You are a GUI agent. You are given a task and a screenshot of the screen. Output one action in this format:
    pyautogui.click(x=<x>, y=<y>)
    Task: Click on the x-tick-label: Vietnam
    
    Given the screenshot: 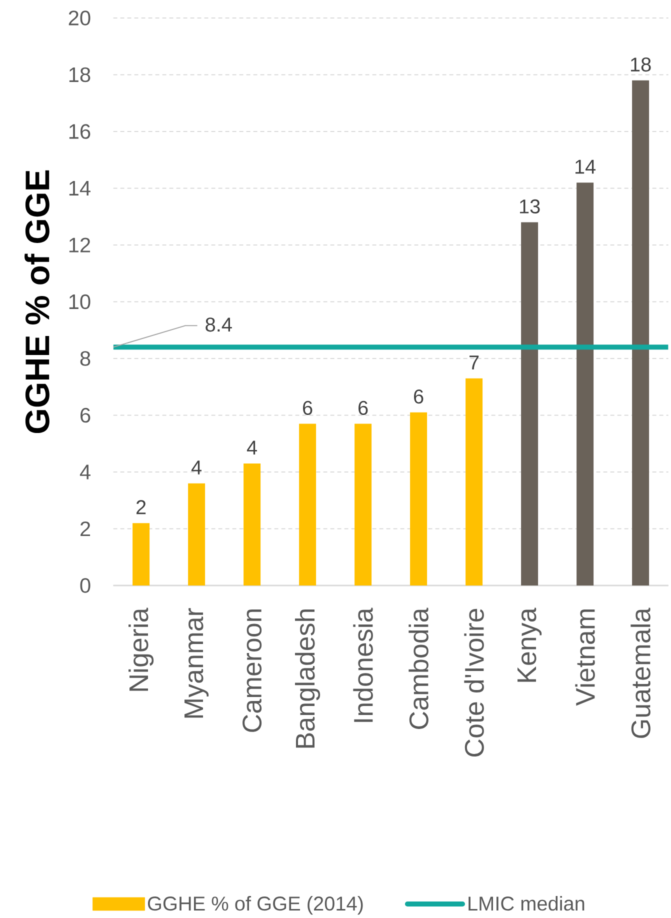 What is the action you would take?
    pyautogui.click(x=585, y=657)
    